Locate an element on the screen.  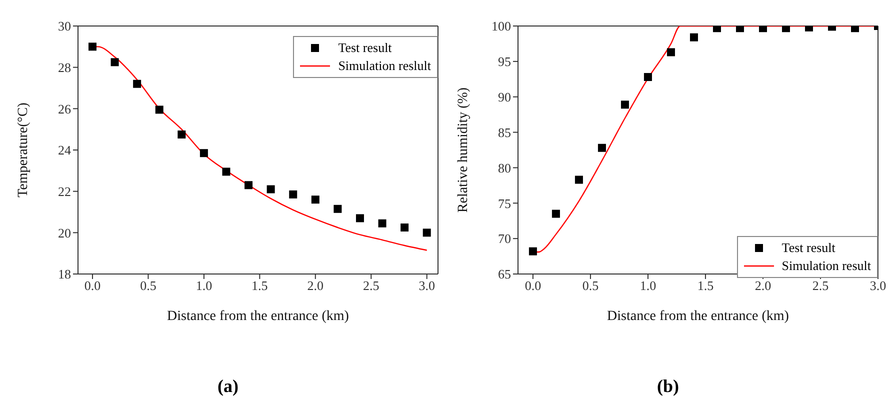
text: (b) is located at coordinates (668, 386).